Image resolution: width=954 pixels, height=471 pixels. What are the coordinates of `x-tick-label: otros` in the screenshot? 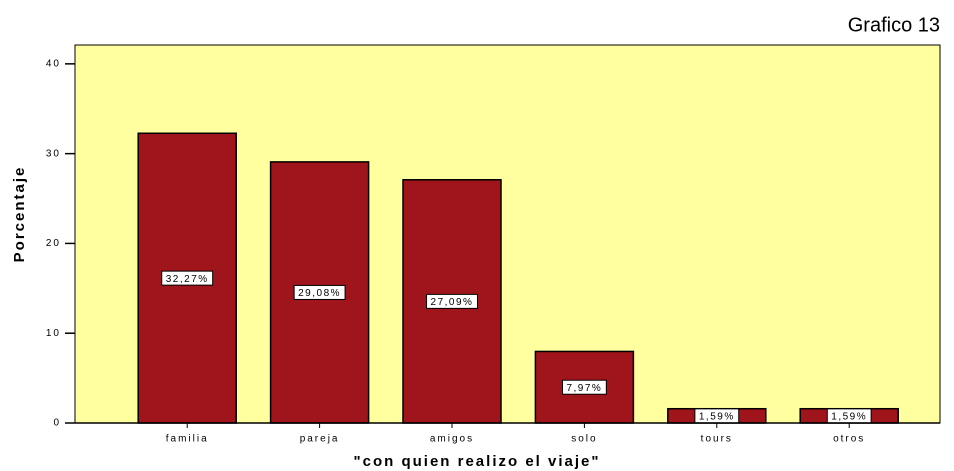 It's located at (849, 439).